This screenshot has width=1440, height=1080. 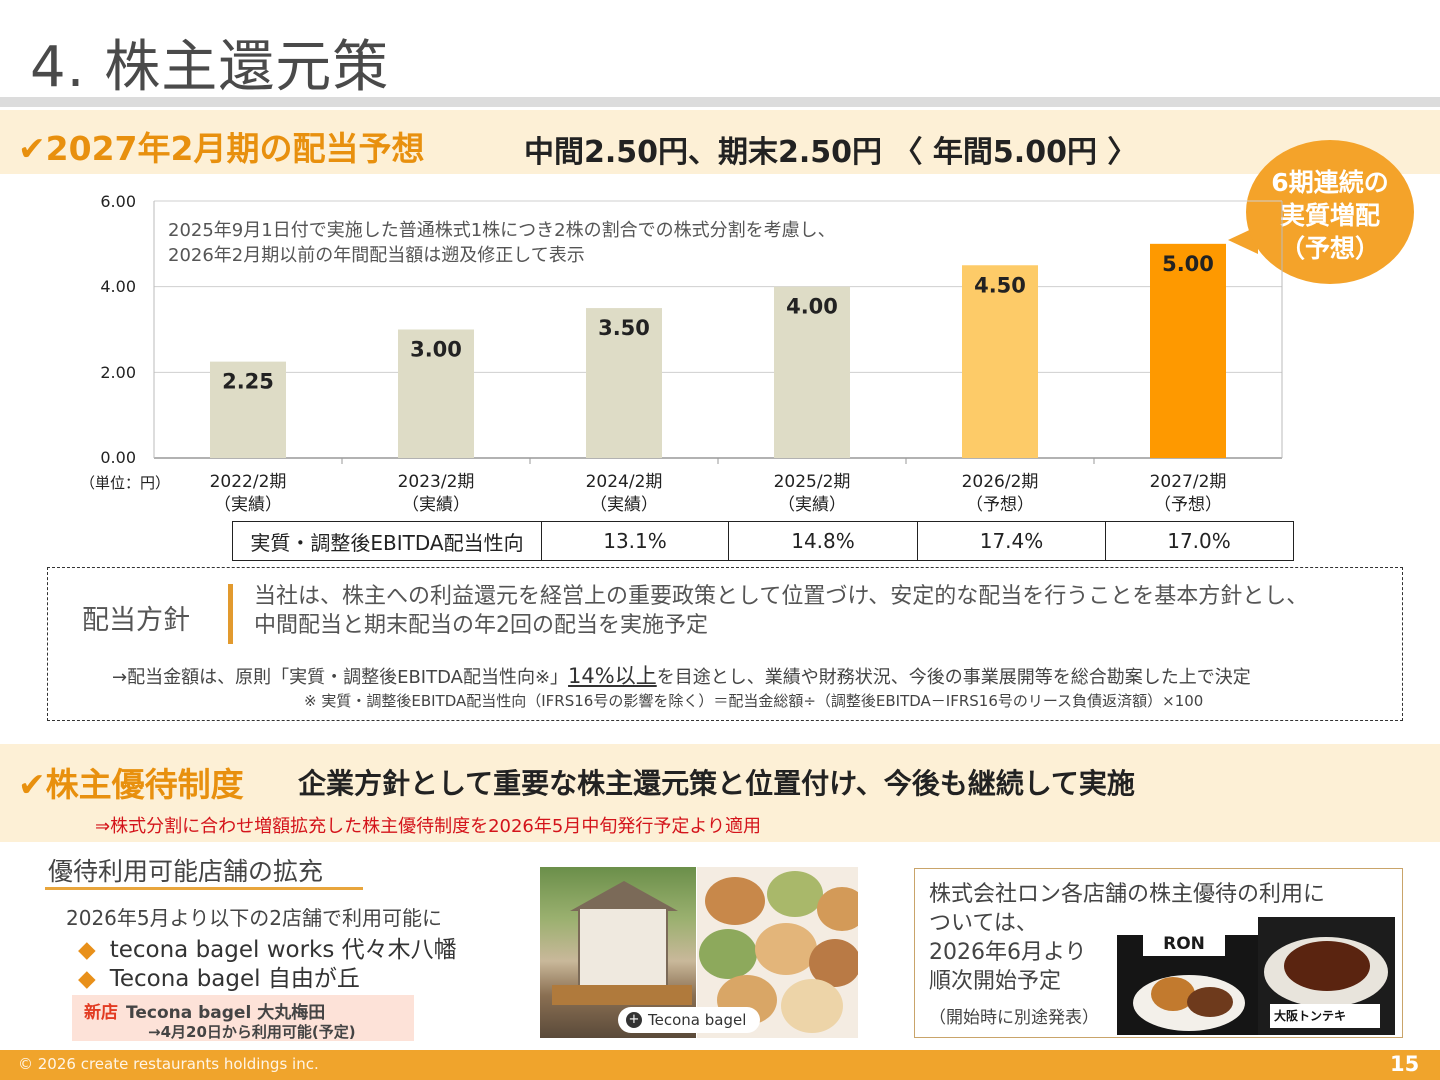 What do you see at coordinates (716, 783) in the screenshot?
I see `benefit-summary: 企業方針として重要な株主還元策と位置付け、今後も継続して実施` at bounding box center [716, 783].